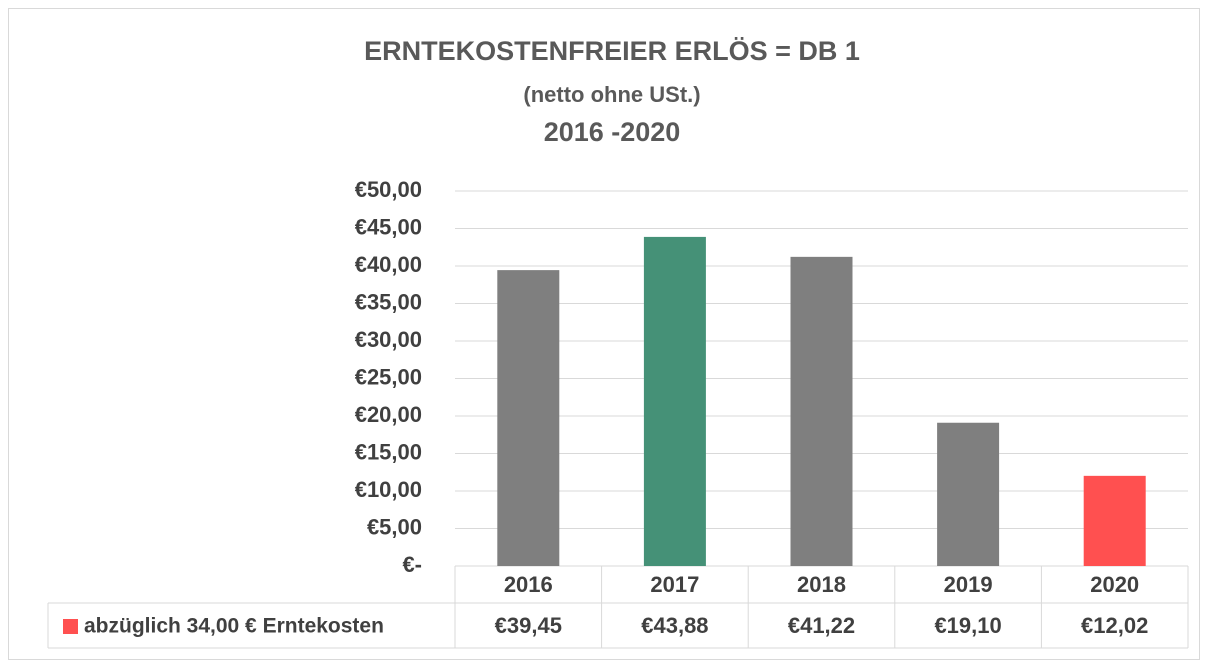 This screenshot has height=665, width=1208. I want to click on y-tick-label: €10,00, so click(388, 489).